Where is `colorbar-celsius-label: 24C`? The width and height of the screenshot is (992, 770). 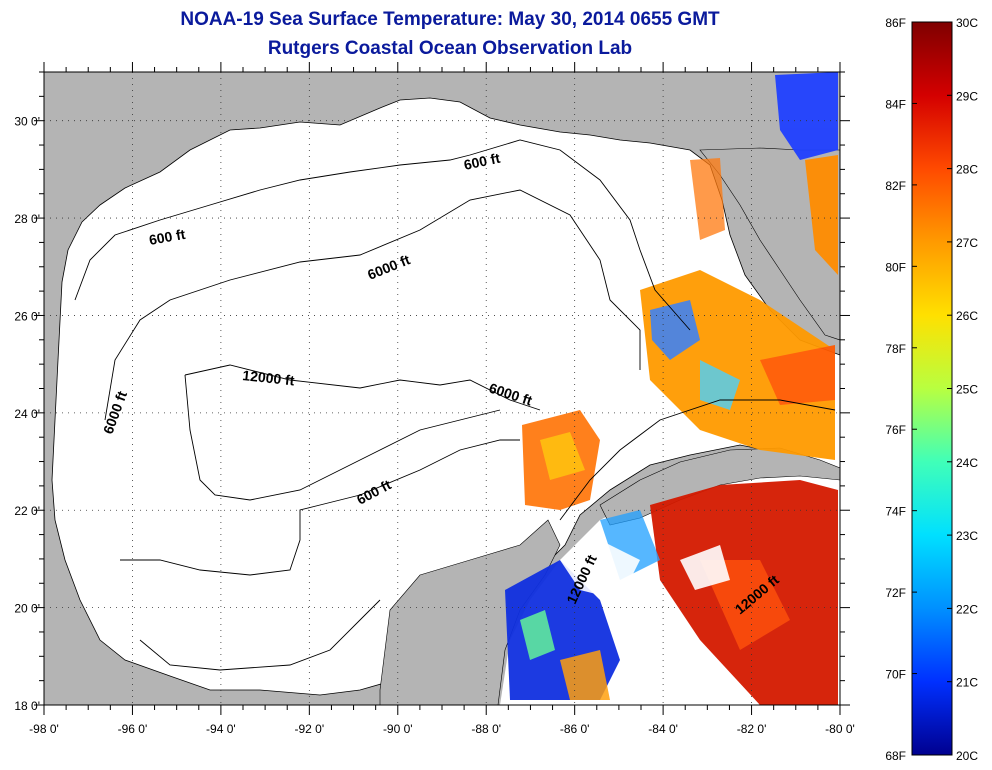
colorbar-celsius-label: 24C is located at coordinates (967, 463).